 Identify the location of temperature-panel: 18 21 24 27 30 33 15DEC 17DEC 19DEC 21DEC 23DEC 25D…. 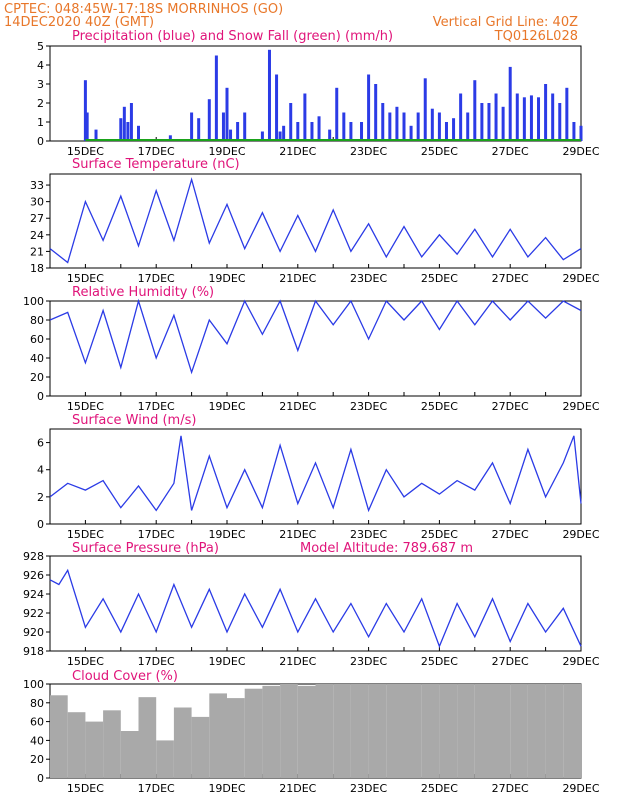
(315, 229).